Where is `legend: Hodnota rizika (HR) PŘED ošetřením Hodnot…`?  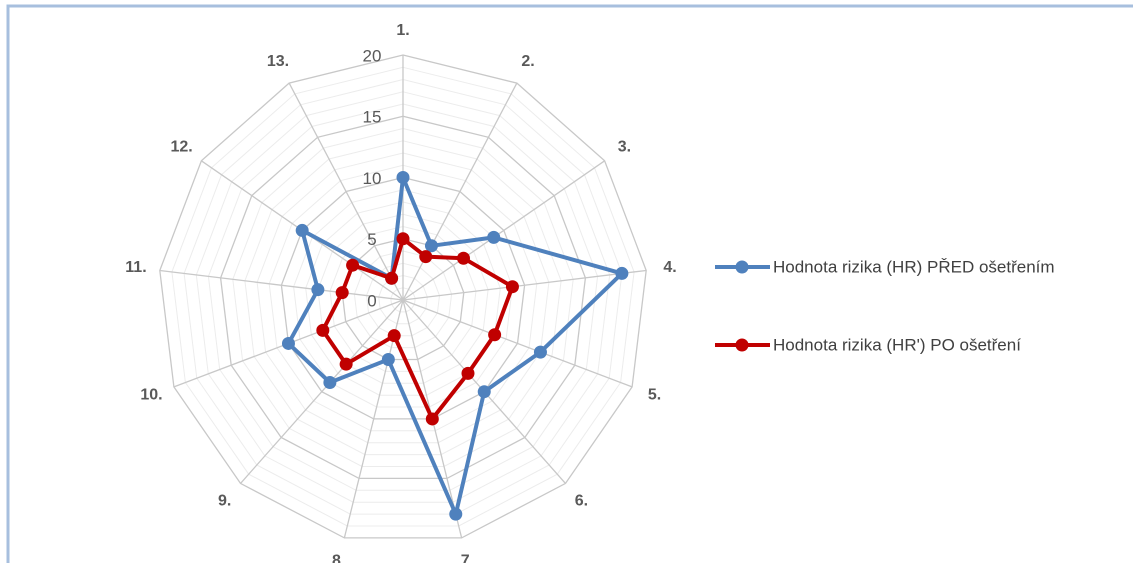
legend: Hodnota rizika (HR) PŘED ošetřením Hodnot… is located at coordinates (885, 305).